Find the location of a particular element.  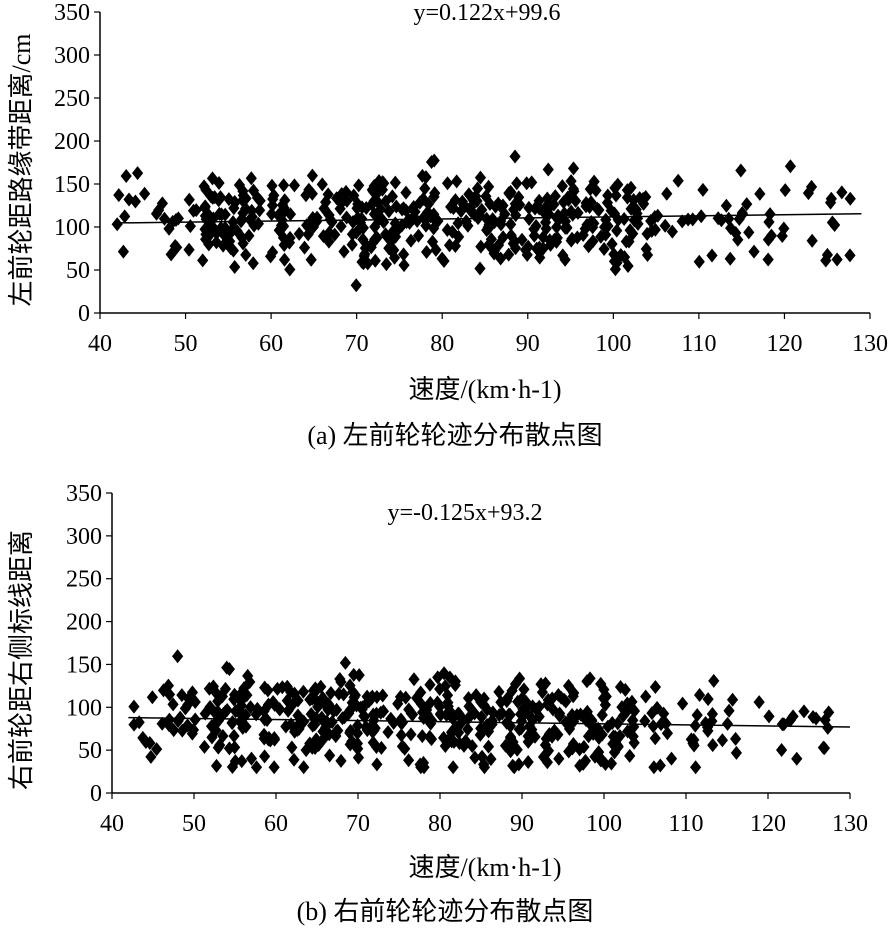

y-ticks-a: 0 50 100 150 200 250 300 350 is located at coordinates (77, 163).